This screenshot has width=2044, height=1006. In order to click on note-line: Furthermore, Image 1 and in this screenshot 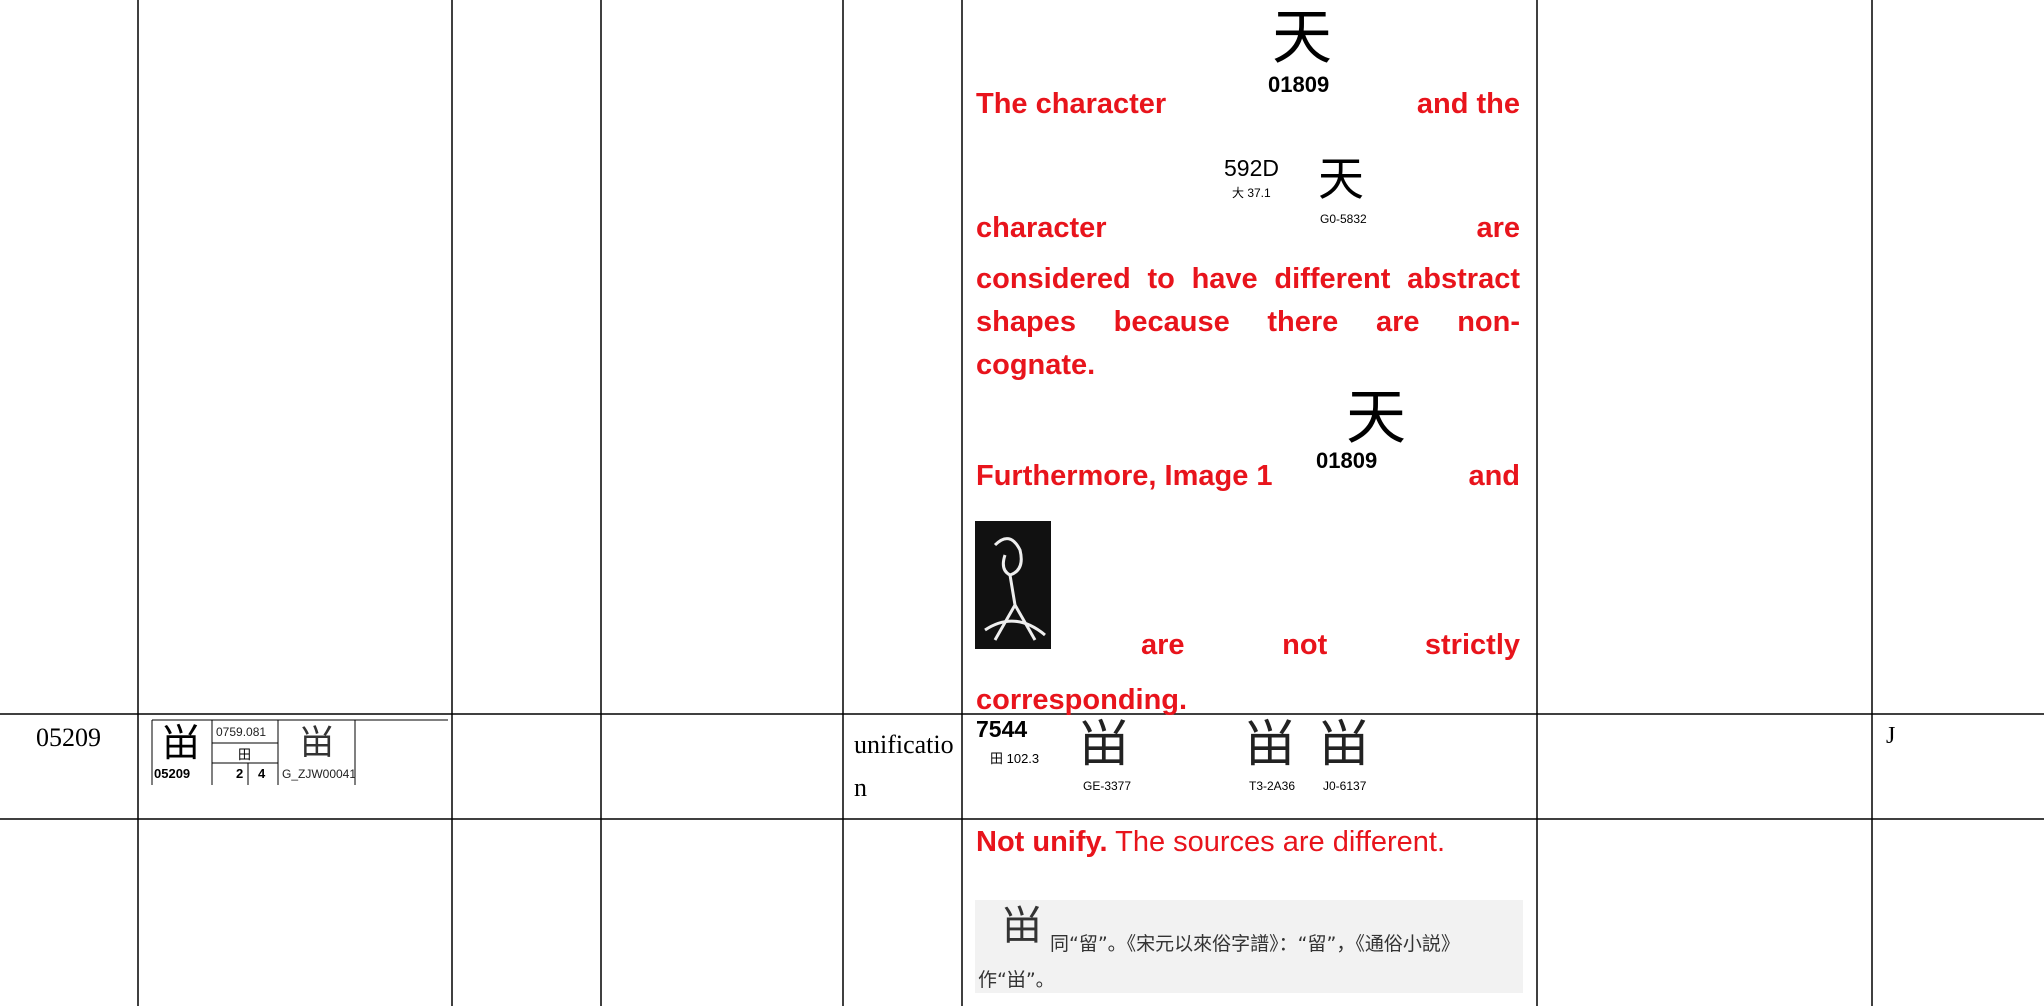, I will do `click(1248, 476)`.